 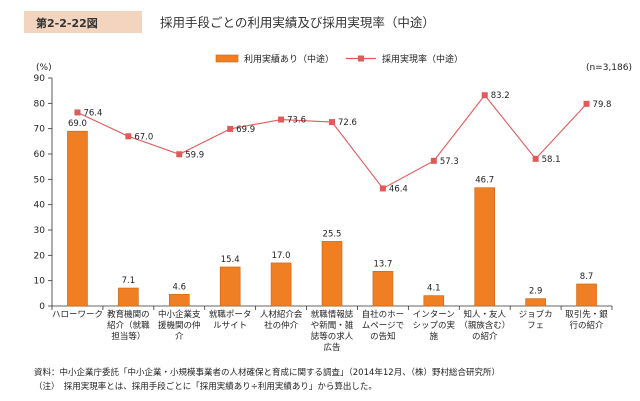 What do you see at coordinates (398, 189) in the screenshot?
I see `rate-value-label: 46.4` at bounding box center [398, 189].